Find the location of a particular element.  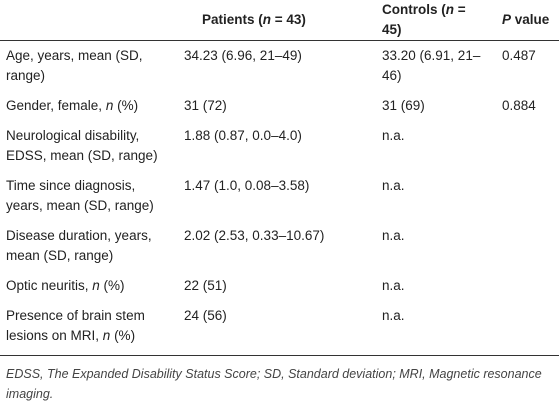

text-run: Gender, female, is located at coordinates (56, 105).